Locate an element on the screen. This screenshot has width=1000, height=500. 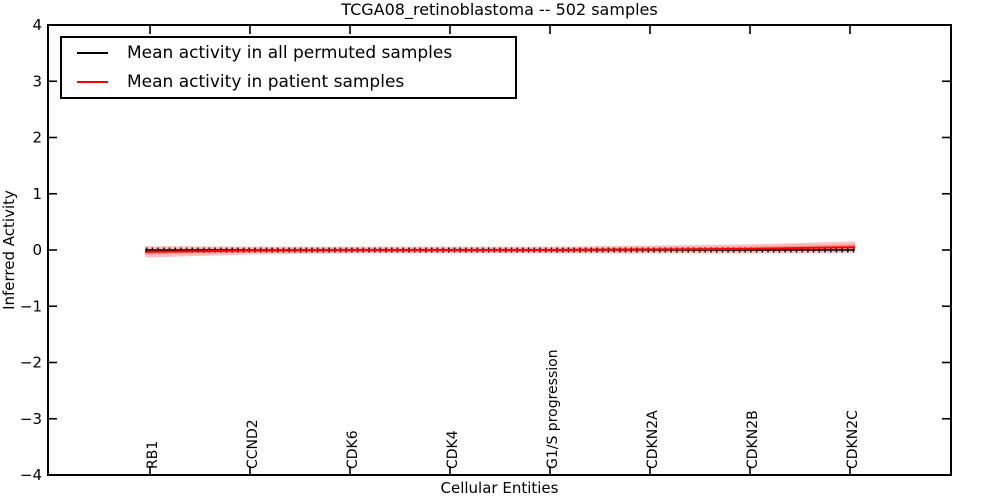
svg-text: CCND2 is located at coordinates (253, 444).